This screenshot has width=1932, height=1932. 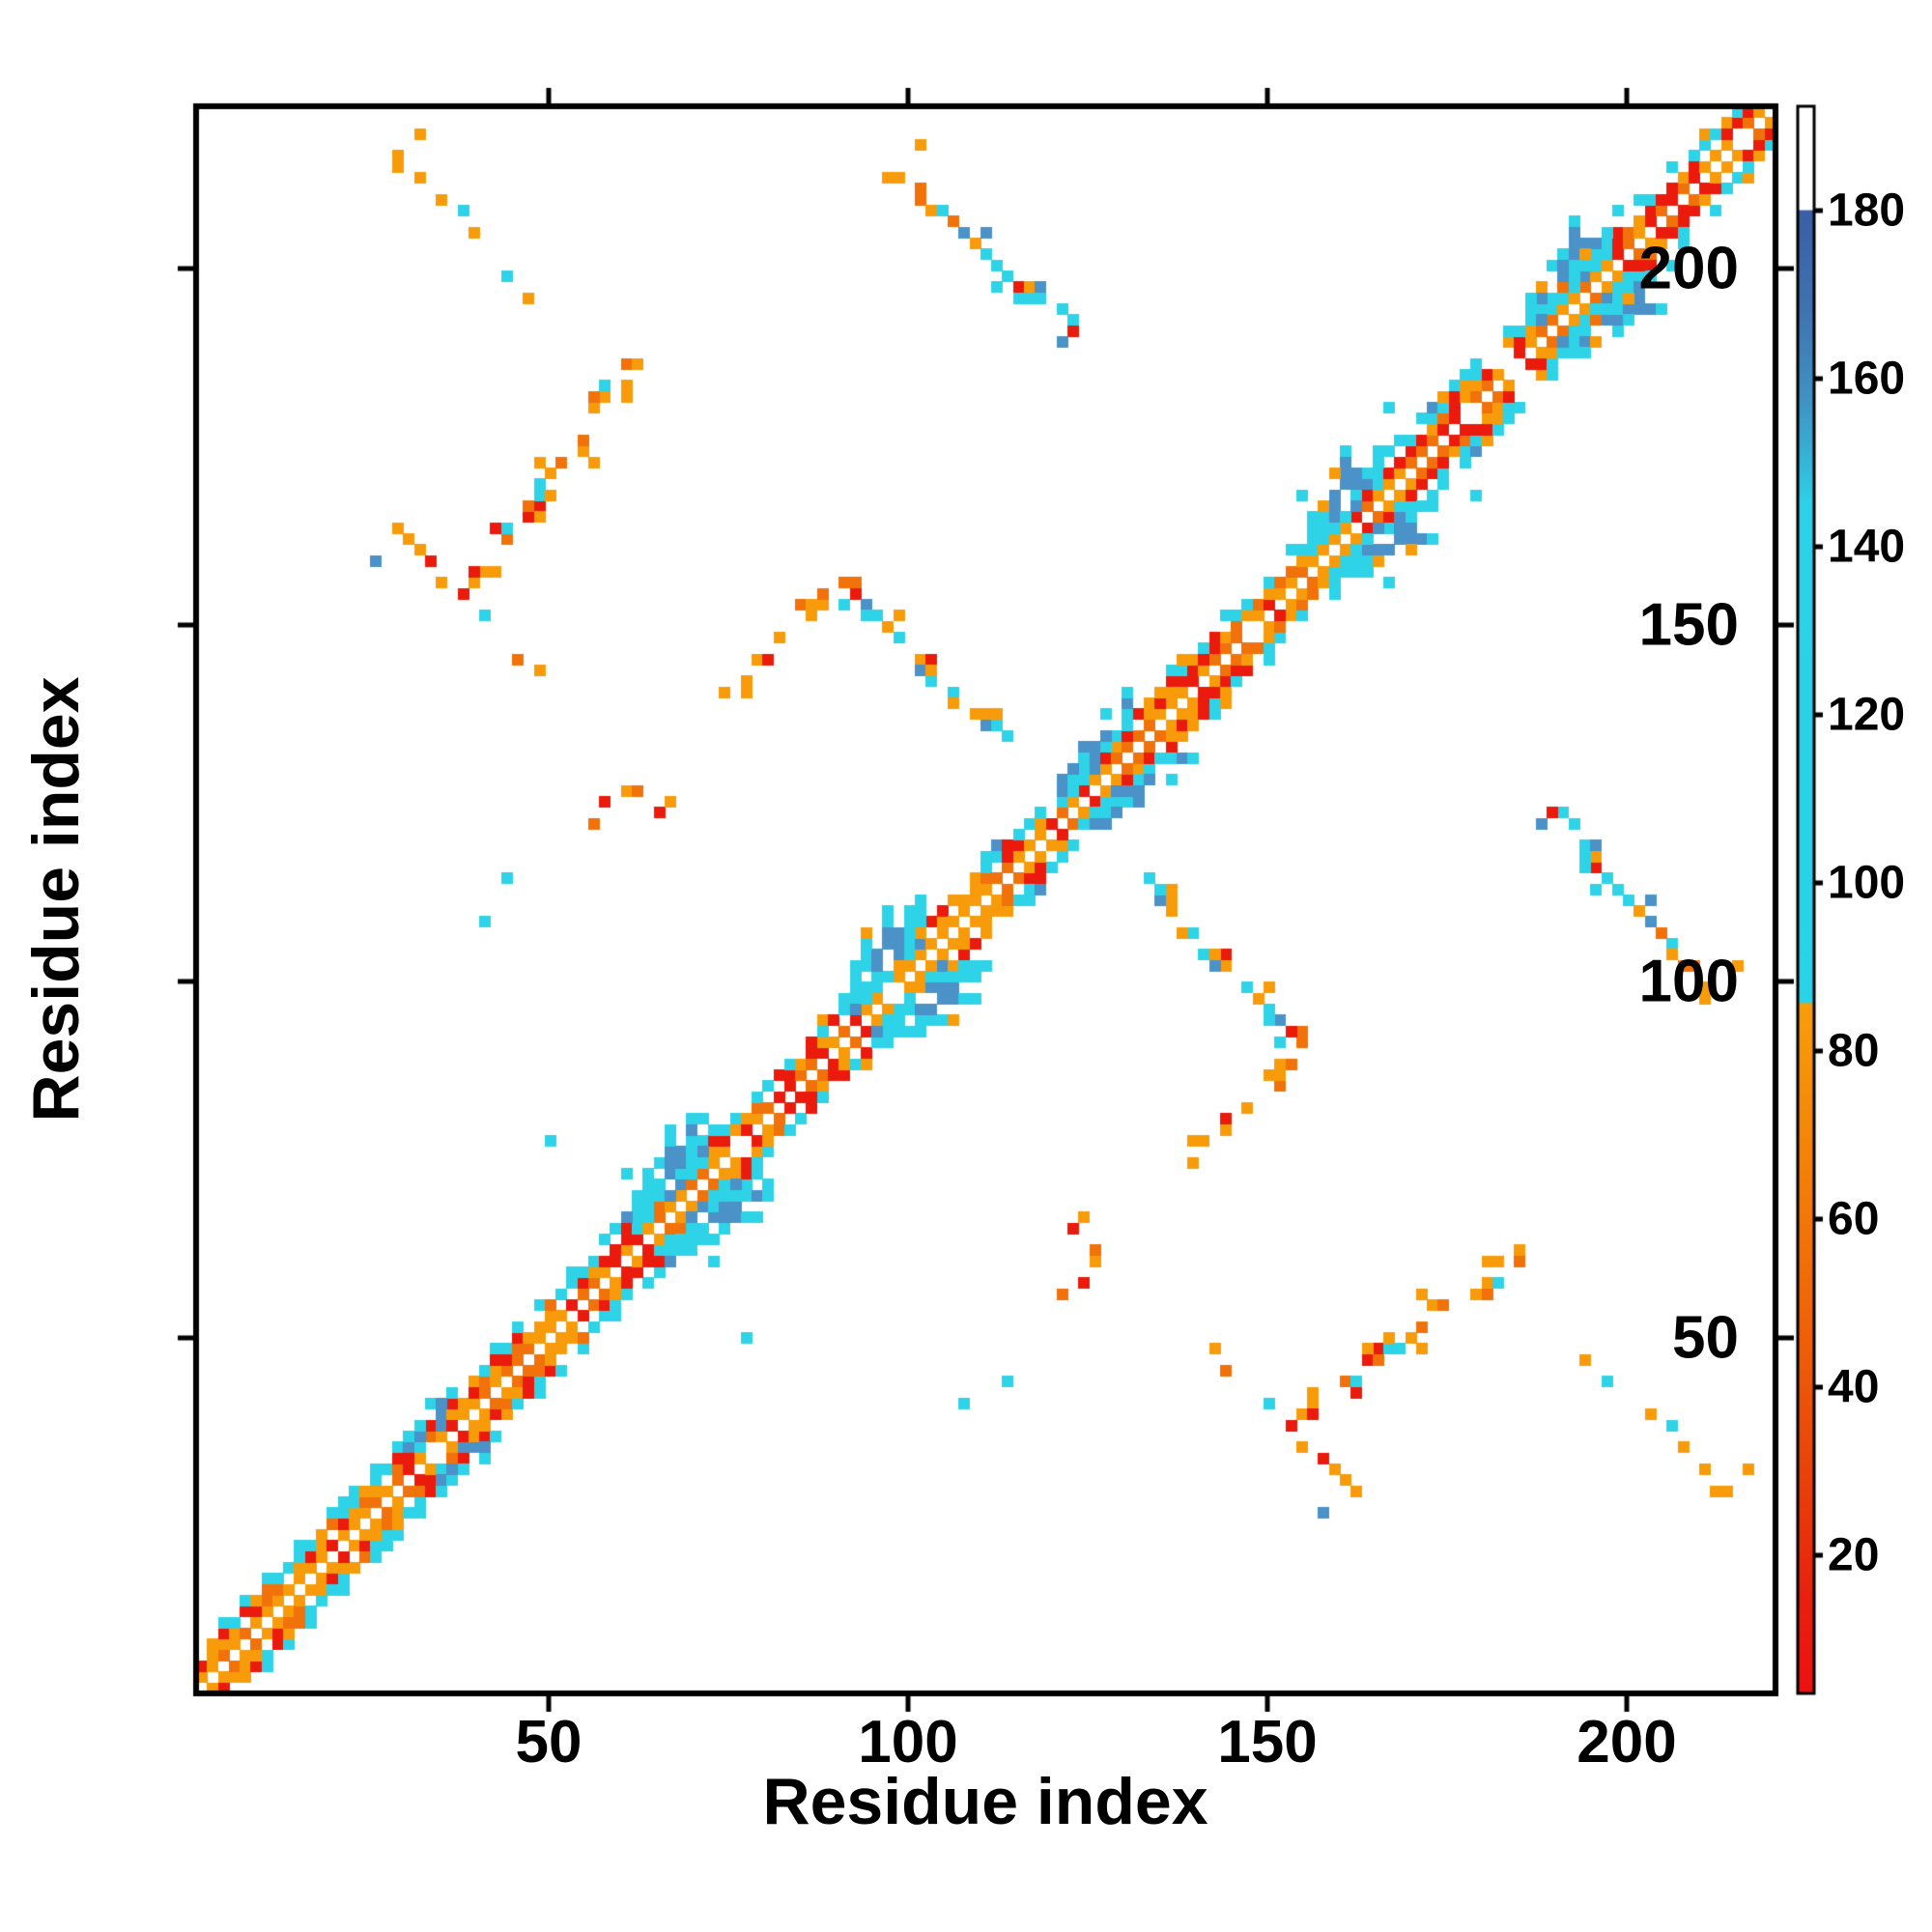 I want to click on x-tick-label-200: 200, so click(x=1627, y=1742).